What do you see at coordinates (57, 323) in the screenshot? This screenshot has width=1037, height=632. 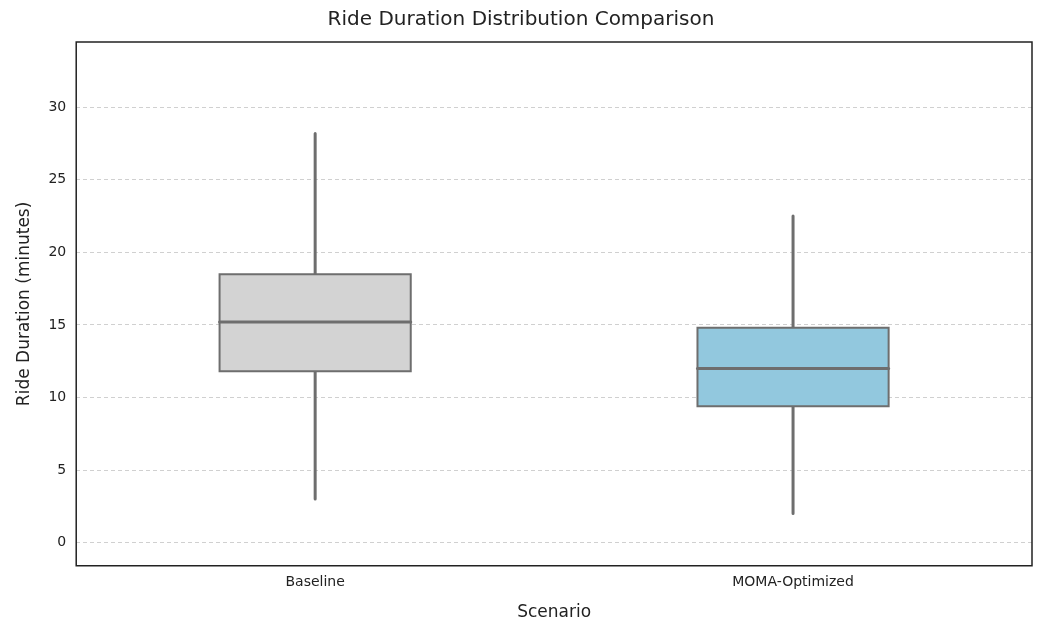 I see `y-tick-label: 15` at bounding box center [57, 323].